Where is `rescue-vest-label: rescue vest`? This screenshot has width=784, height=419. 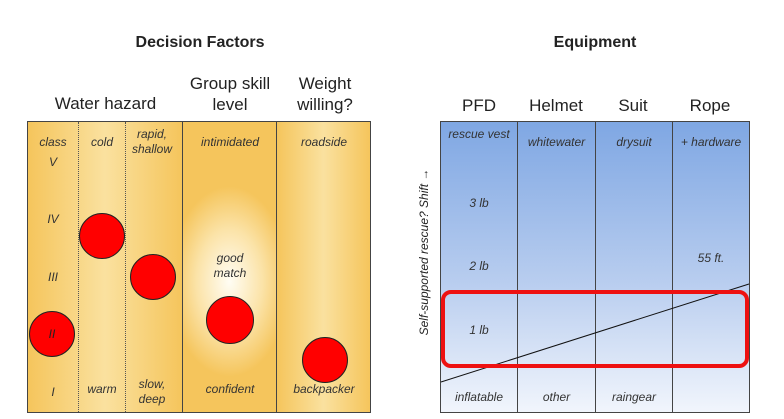
rescue-vest-label: rescue vest is located at coordinates (479, 134).